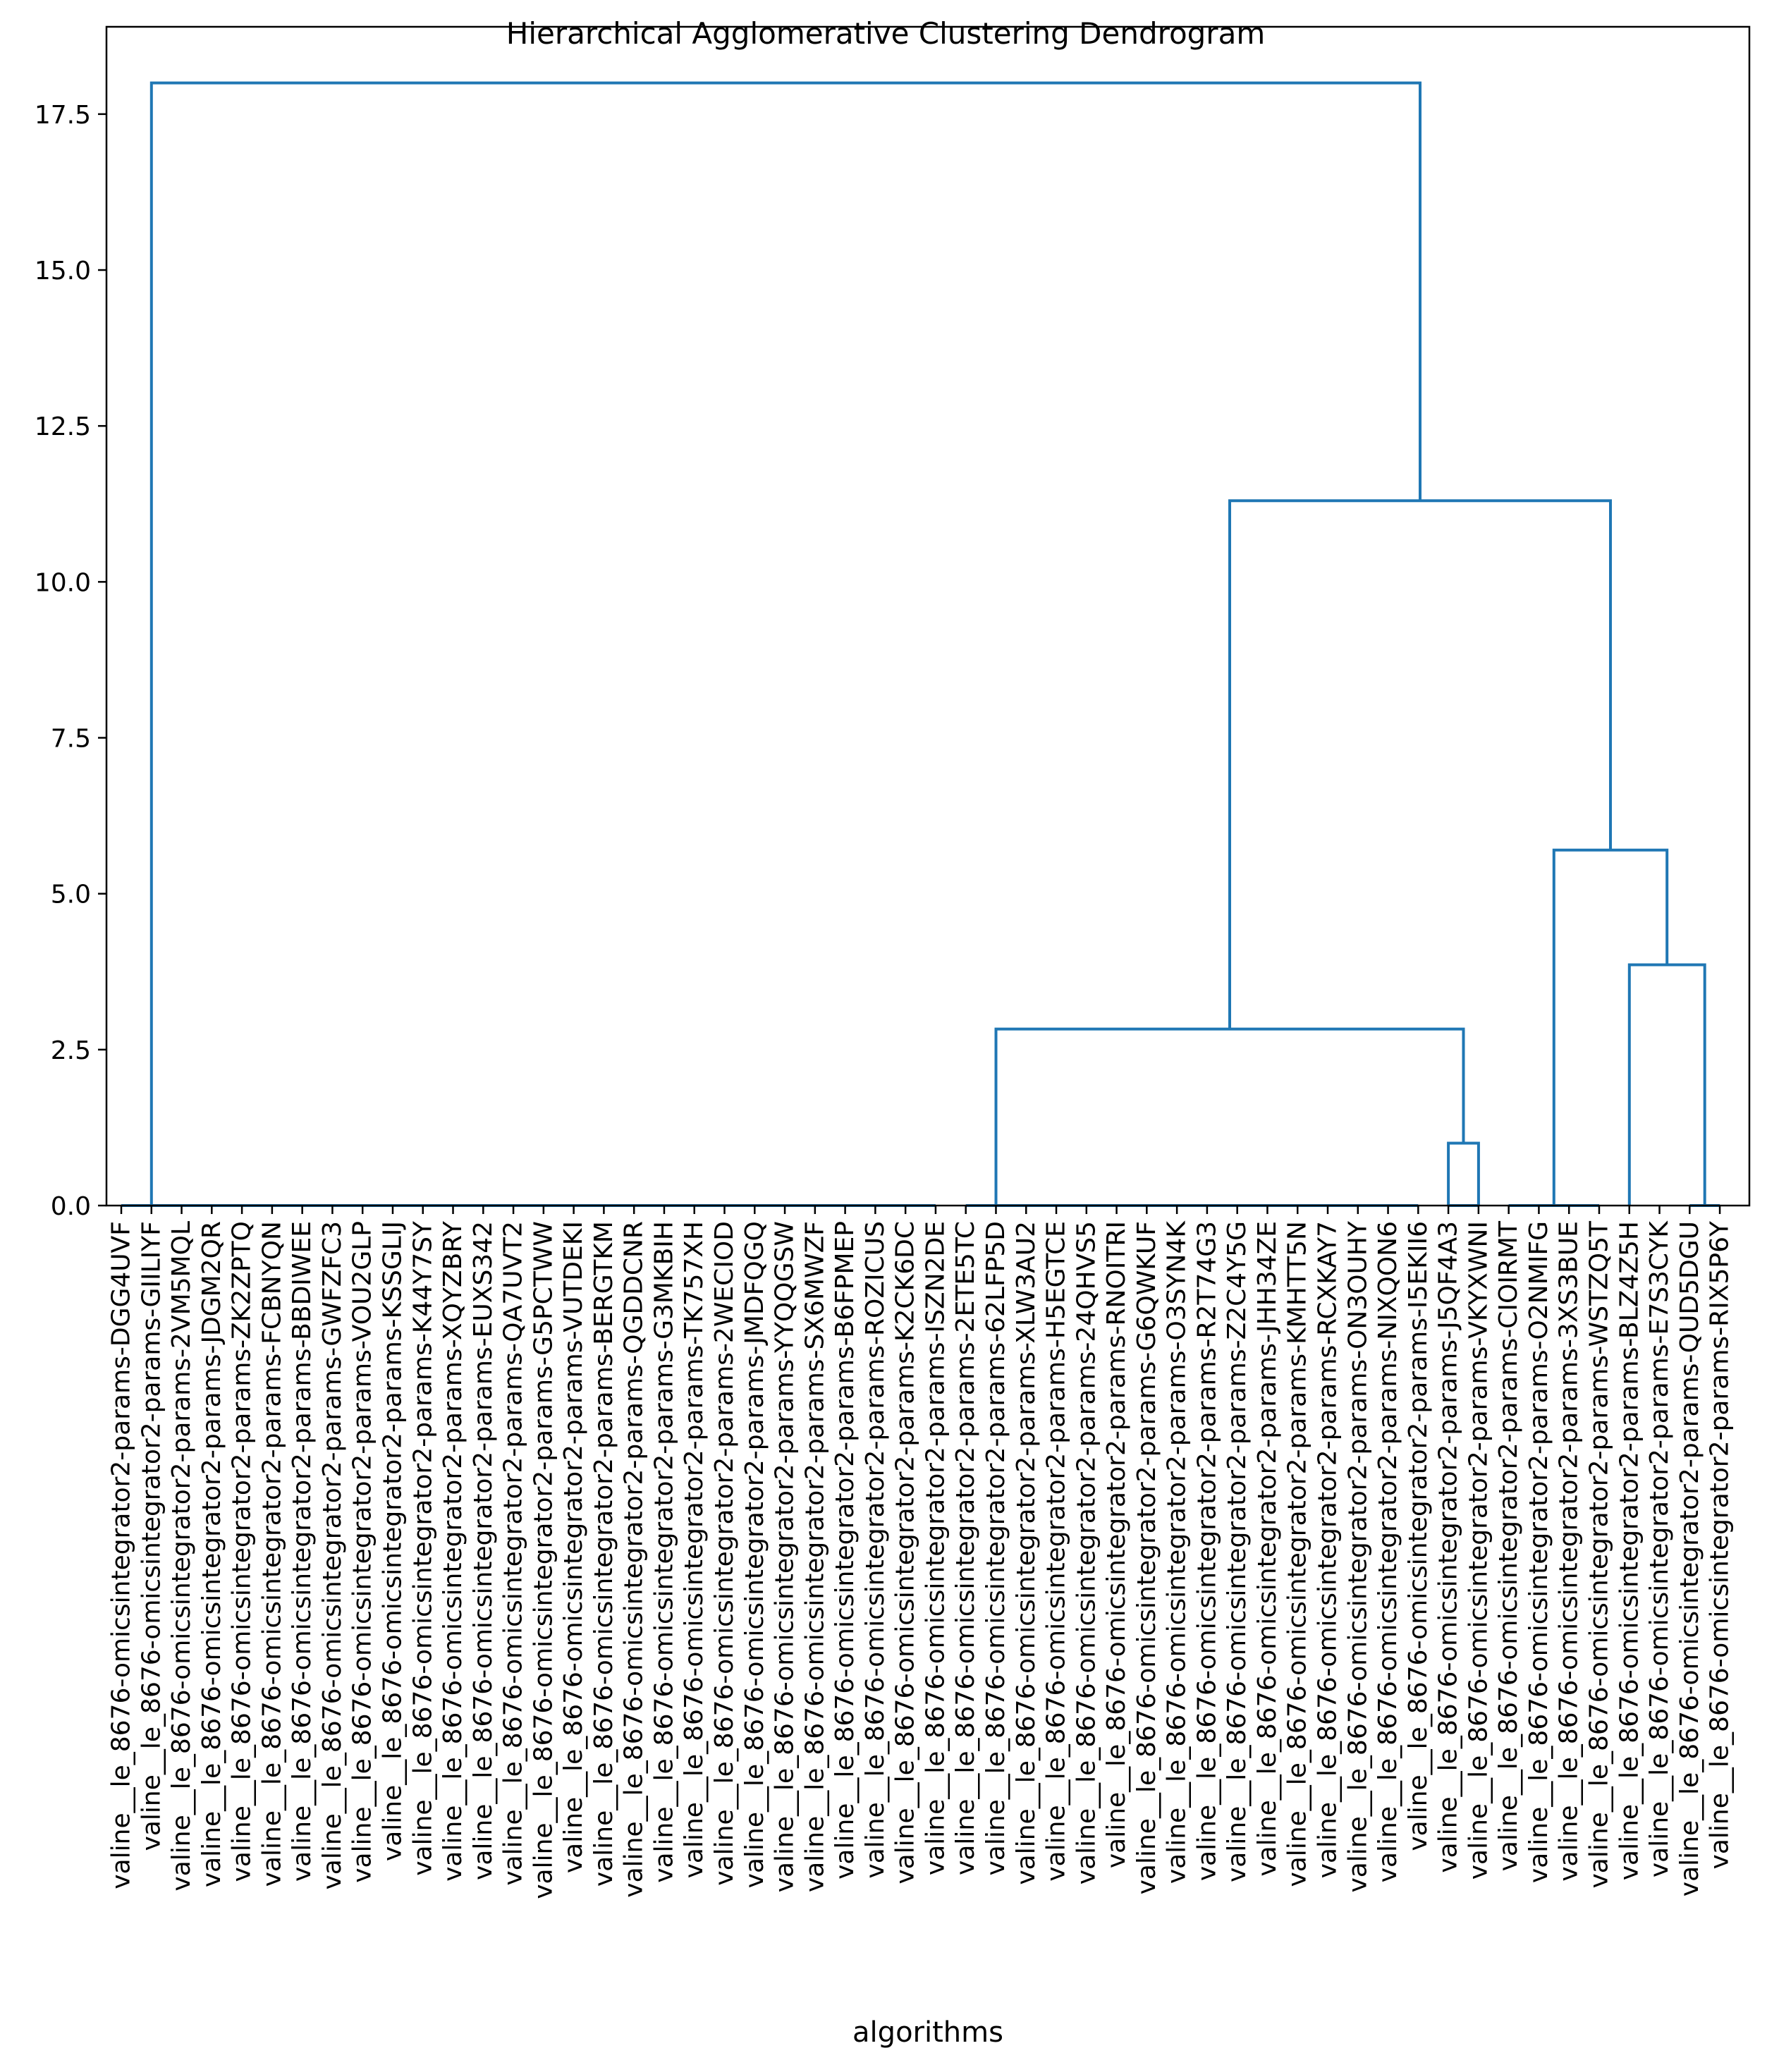 This screenshot has height=2072, width=1767. Describe the element at coordinates (63, 427) in the screenshot. I see `y-tick-label: 12.5` at that location.